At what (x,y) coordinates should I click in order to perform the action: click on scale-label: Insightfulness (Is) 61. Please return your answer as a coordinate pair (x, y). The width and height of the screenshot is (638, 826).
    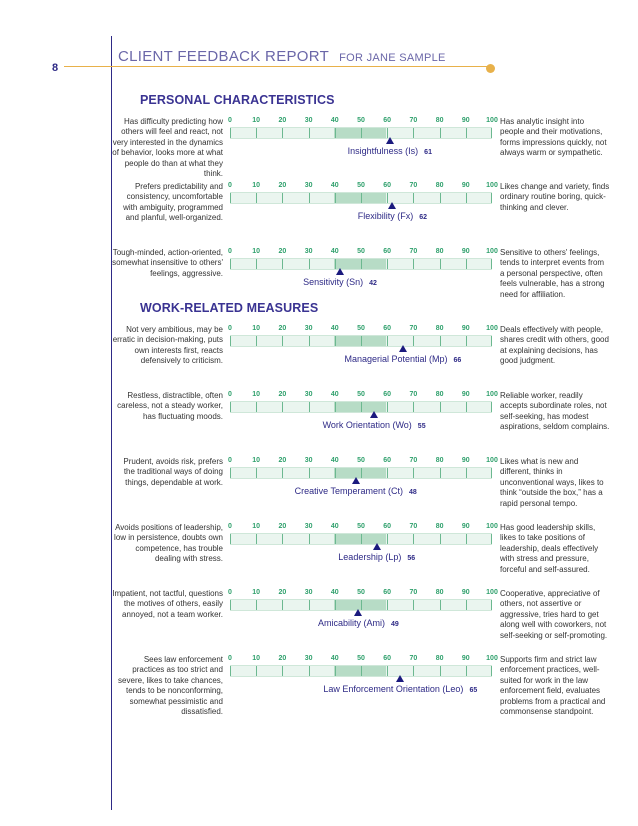
    Looking at the image, I should click on (390, 151).